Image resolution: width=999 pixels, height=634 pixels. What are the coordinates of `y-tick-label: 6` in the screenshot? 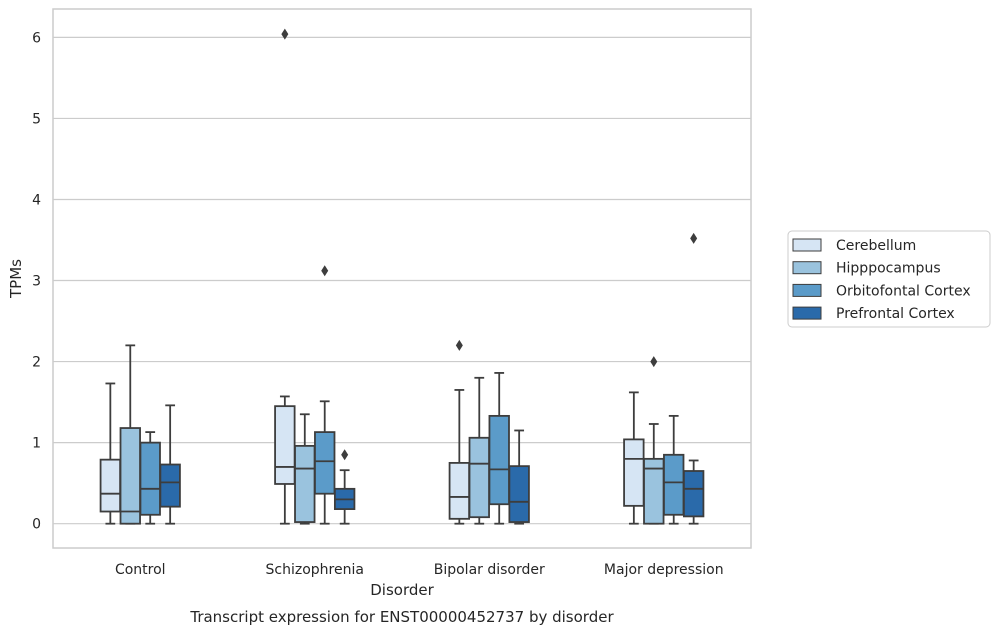 It's located at (36, 38).